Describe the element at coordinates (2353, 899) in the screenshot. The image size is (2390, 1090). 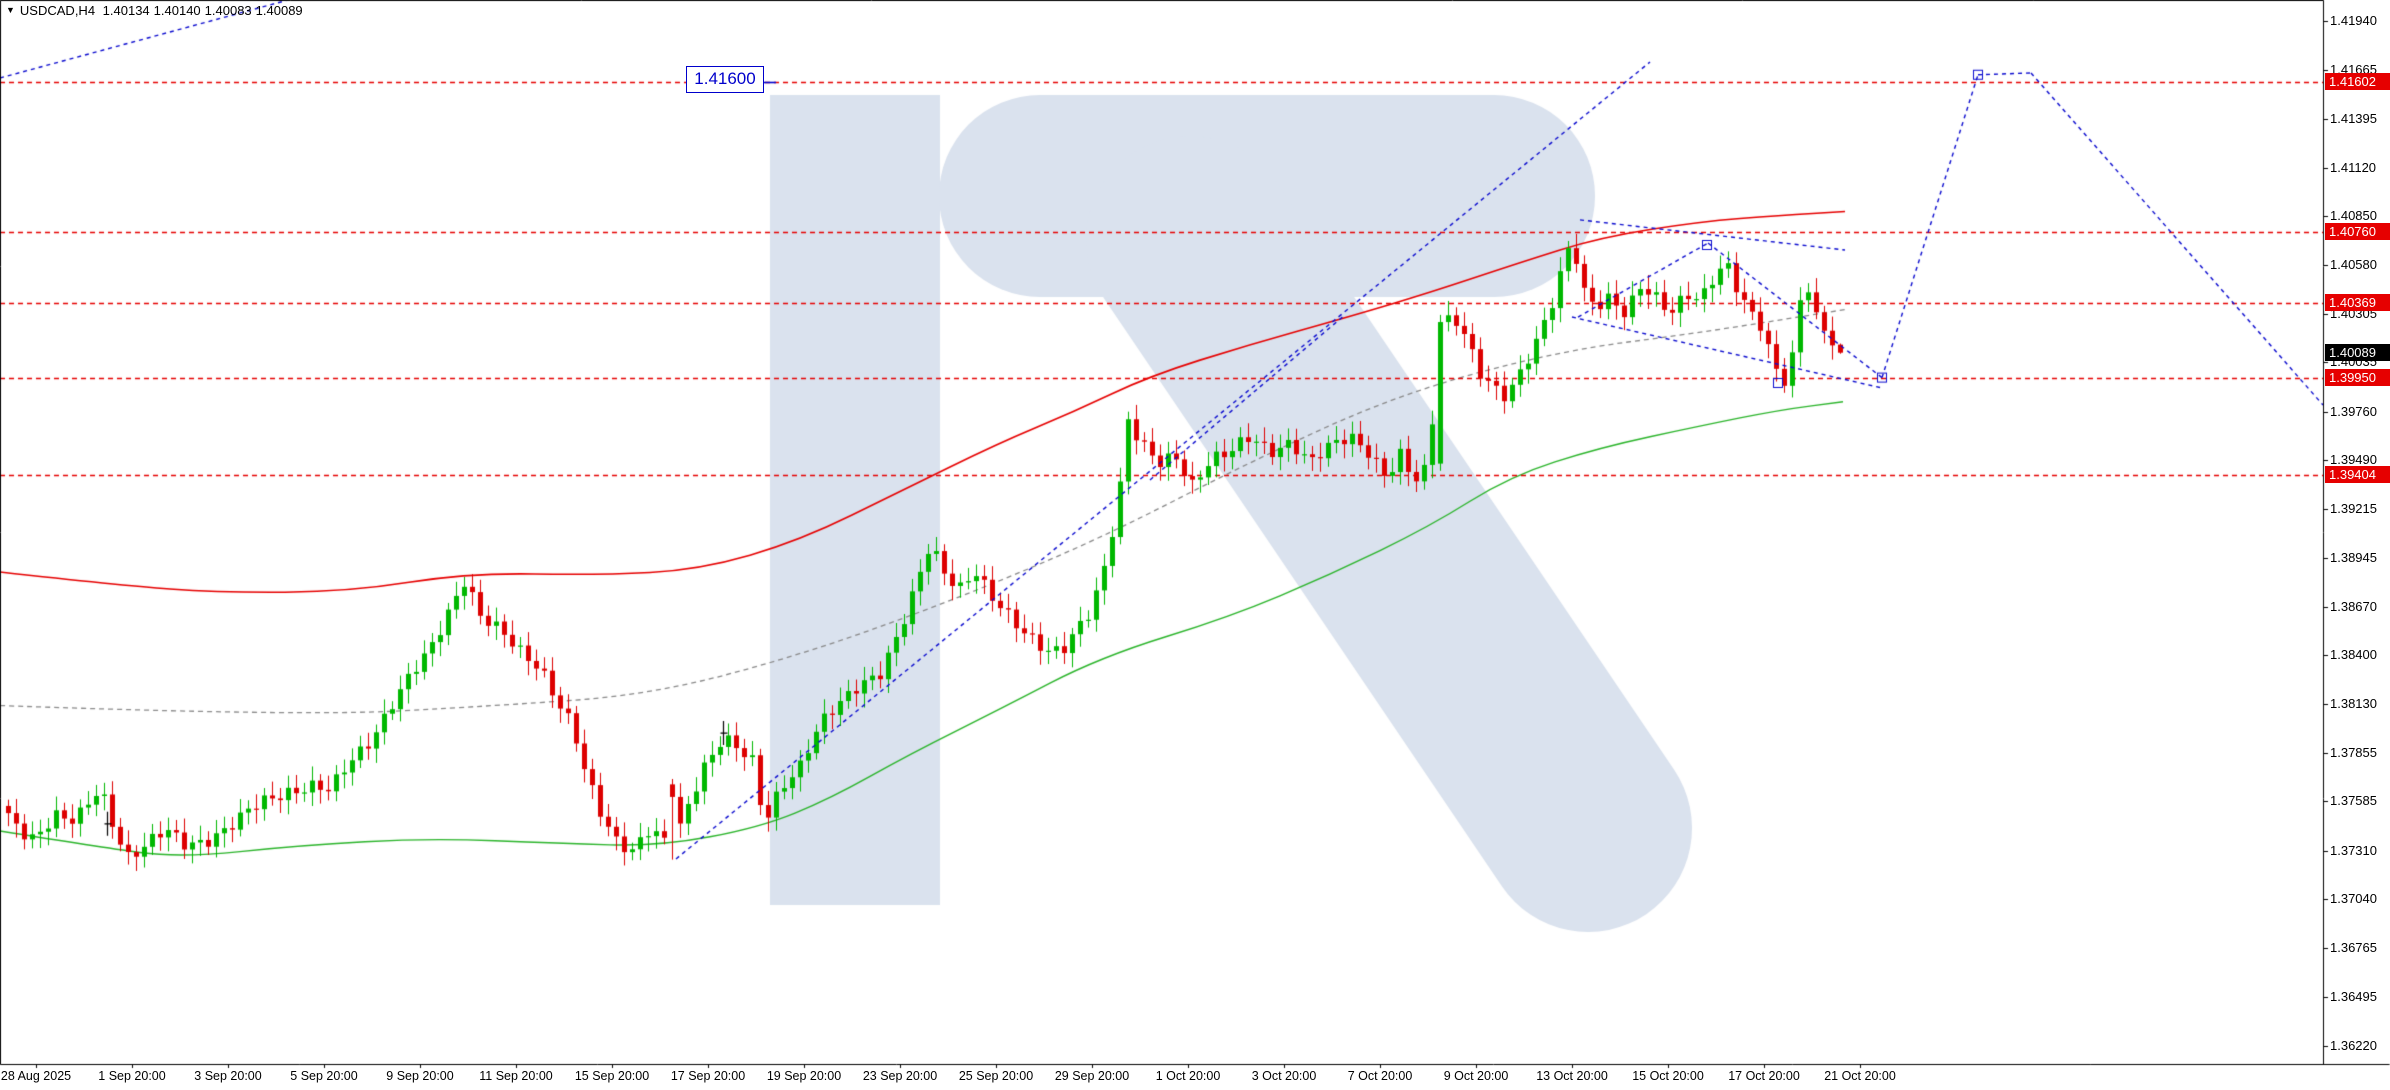
I see `price-tick-label: 1.37040` at that location.